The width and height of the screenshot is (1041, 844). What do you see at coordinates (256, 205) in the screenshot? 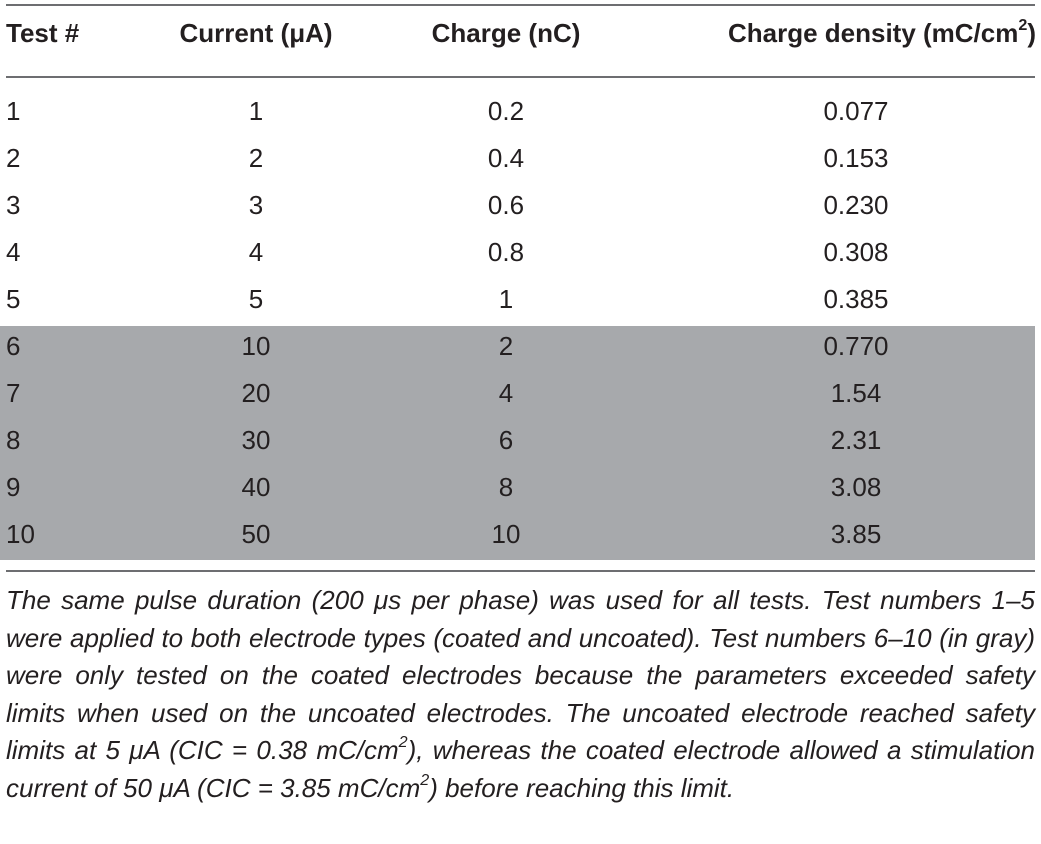
I see `cell-current: 3` at bounding box center [256, 205].